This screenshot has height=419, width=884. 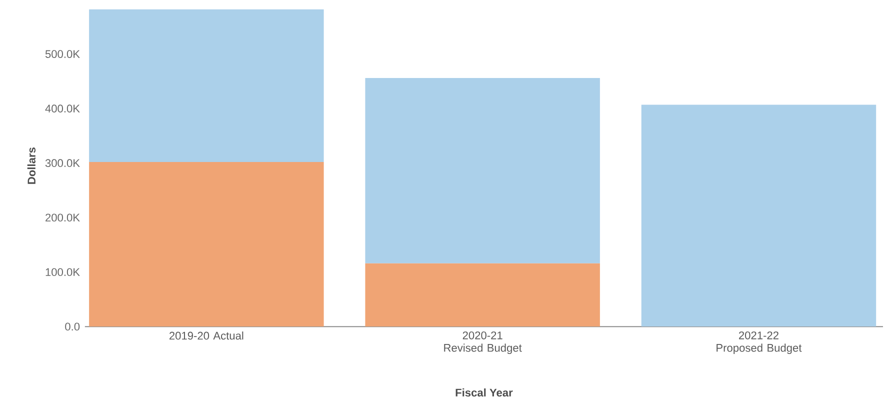 I want to click on y-axis-title: Dollars, so click(x=31, y=166).